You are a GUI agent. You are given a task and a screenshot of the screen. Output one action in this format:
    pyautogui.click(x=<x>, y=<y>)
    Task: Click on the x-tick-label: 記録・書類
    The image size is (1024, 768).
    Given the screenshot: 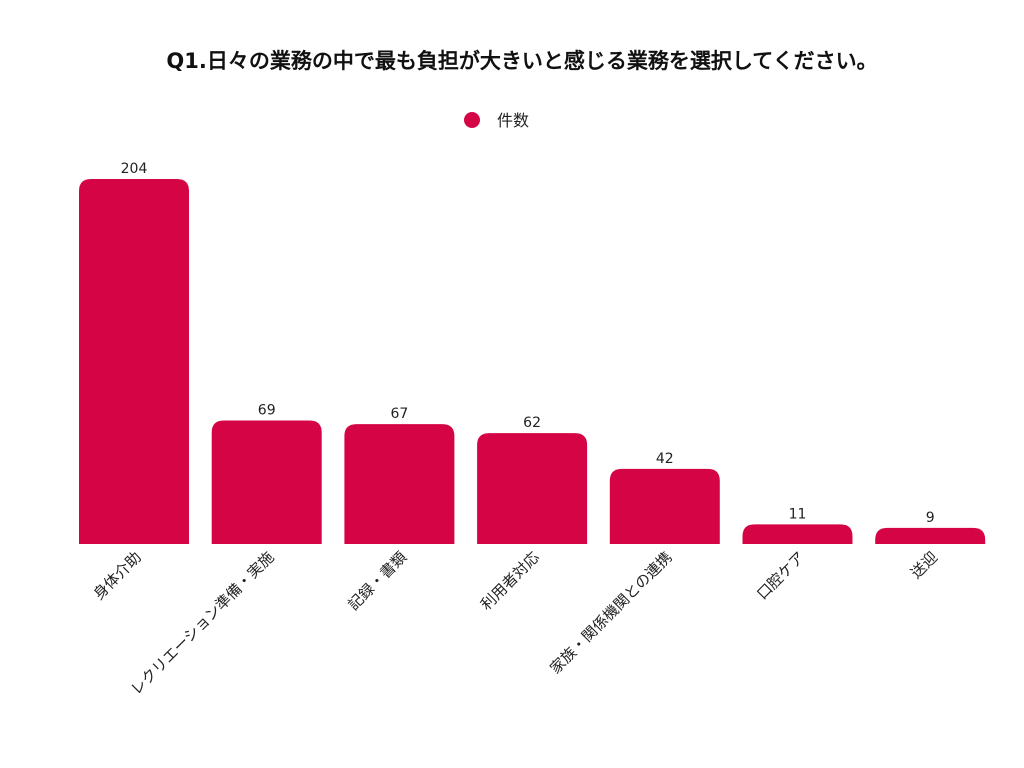 What is the action you would take?
    pyautogui.click(x=377, y=581)
    